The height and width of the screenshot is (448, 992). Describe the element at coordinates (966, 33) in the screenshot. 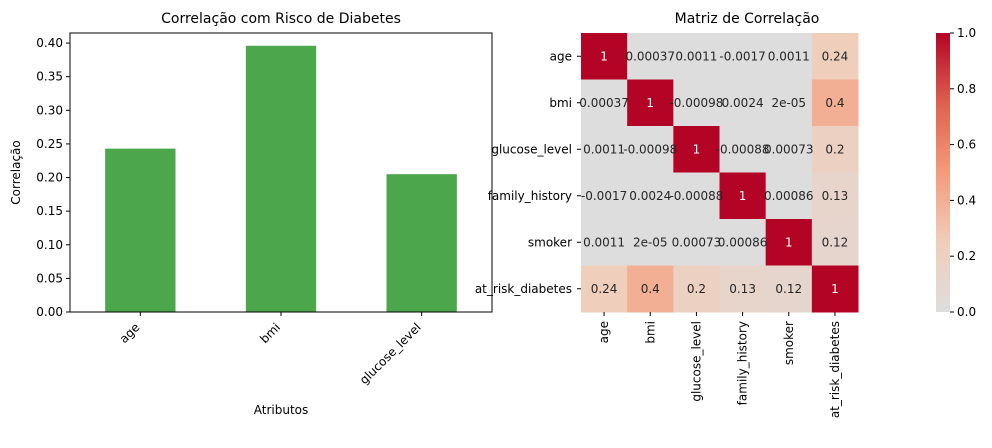

I see `colorbar-tick-label: 1.0` at that location.